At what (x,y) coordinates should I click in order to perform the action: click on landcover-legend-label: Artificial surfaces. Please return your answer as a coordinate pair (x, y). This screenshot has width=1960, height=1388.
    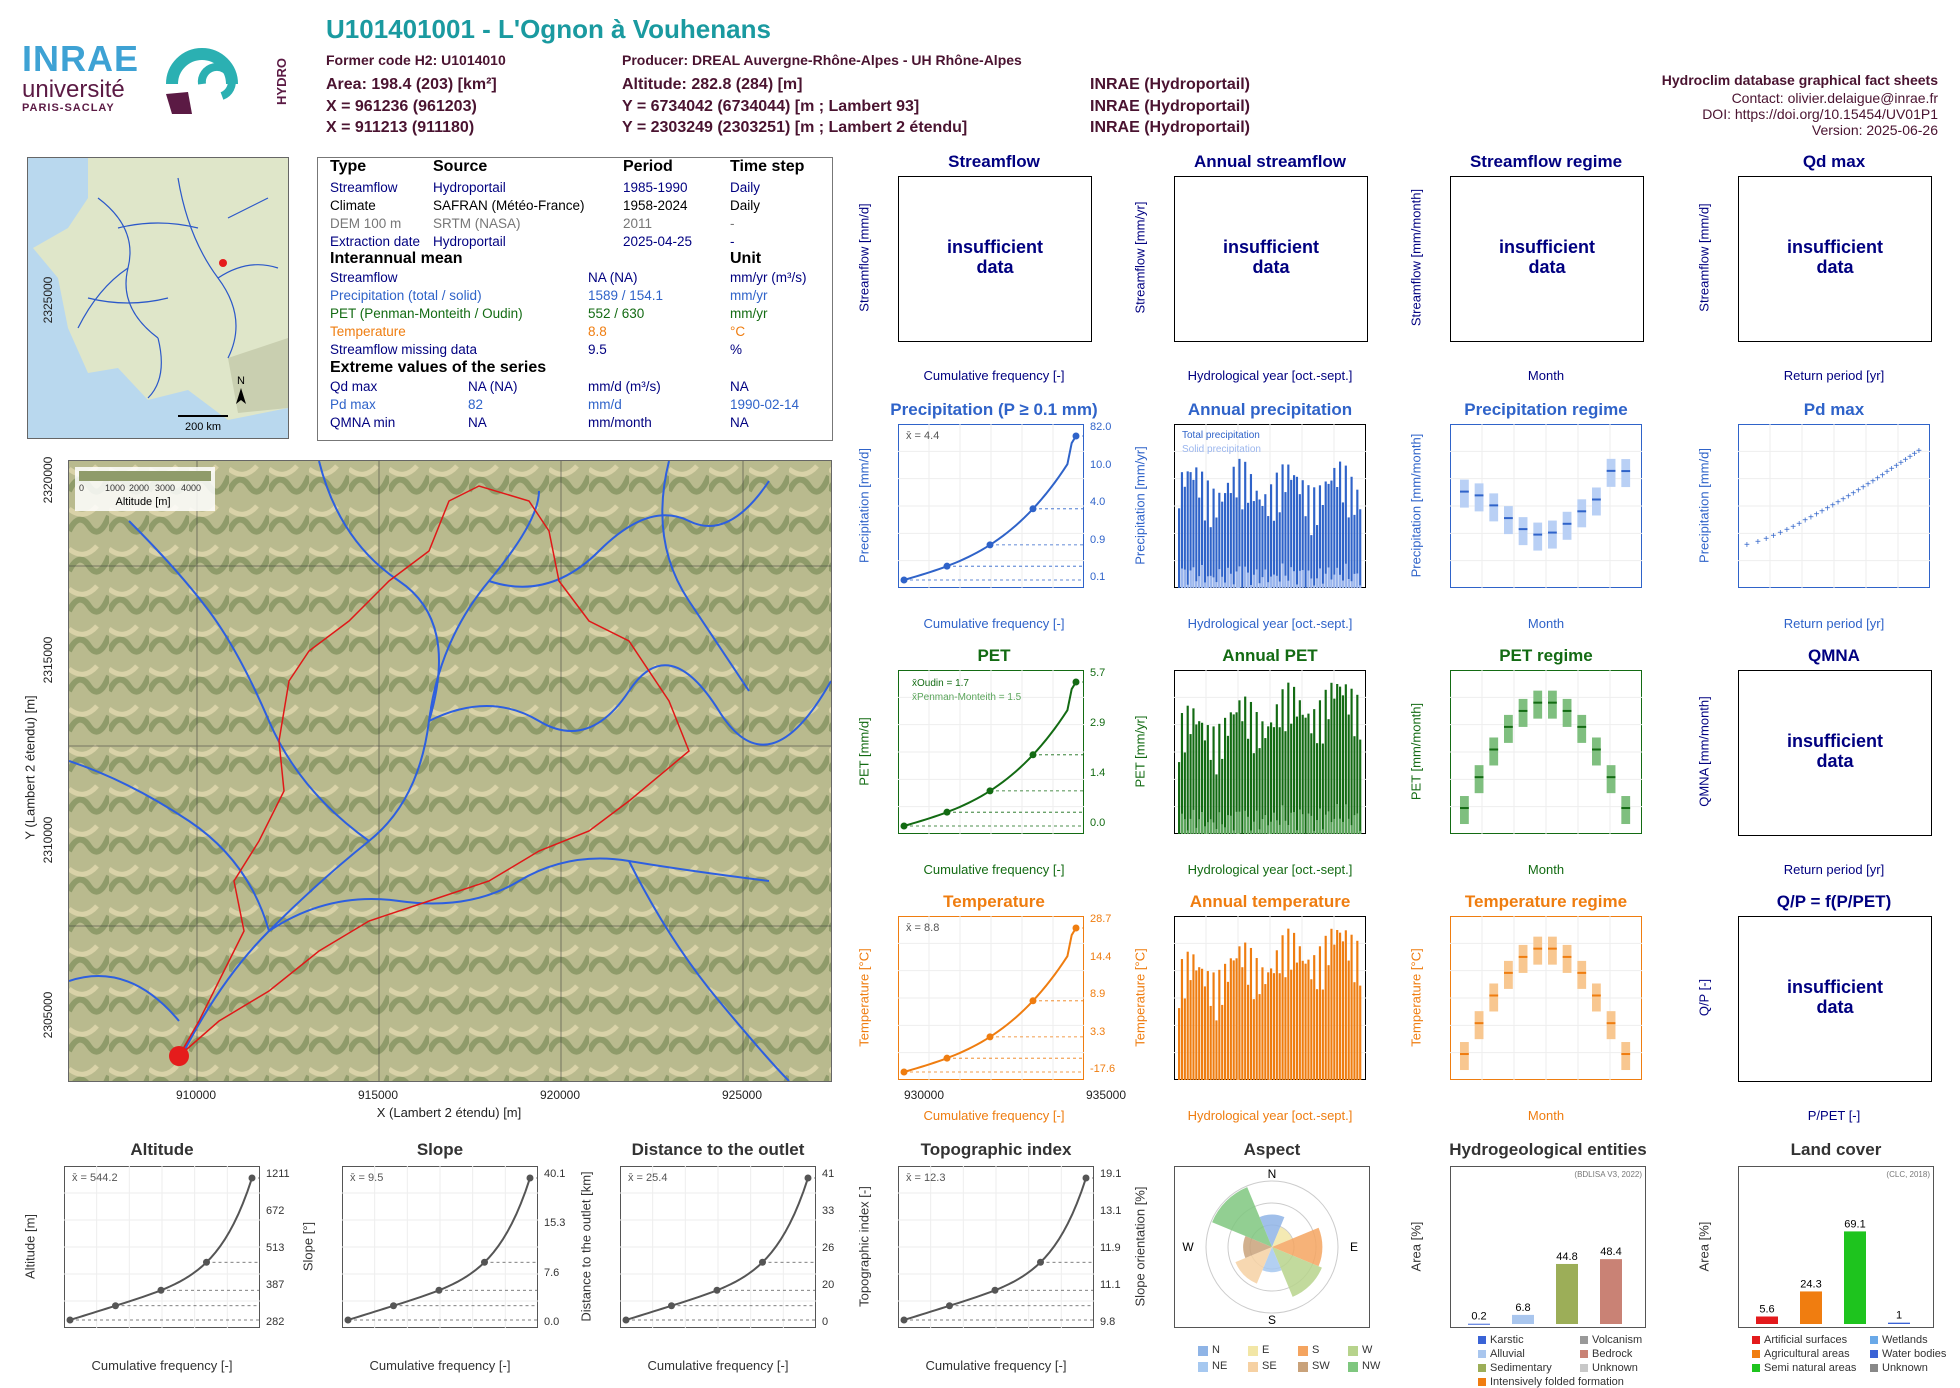
    Looking at the image, I should click on (1805, 1340).